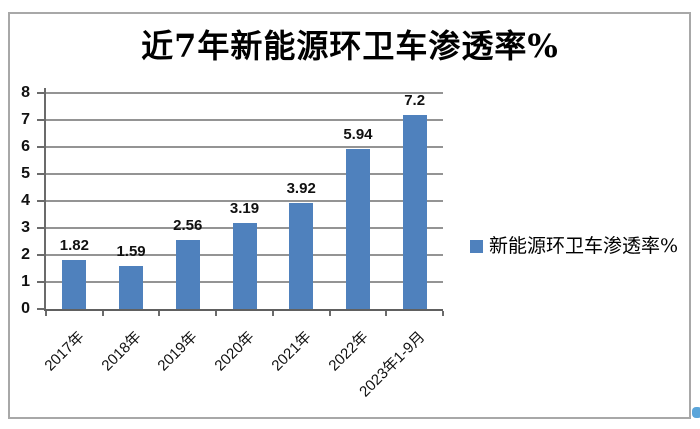  I want to click on y-tick-label: 2, so click(25, 254).